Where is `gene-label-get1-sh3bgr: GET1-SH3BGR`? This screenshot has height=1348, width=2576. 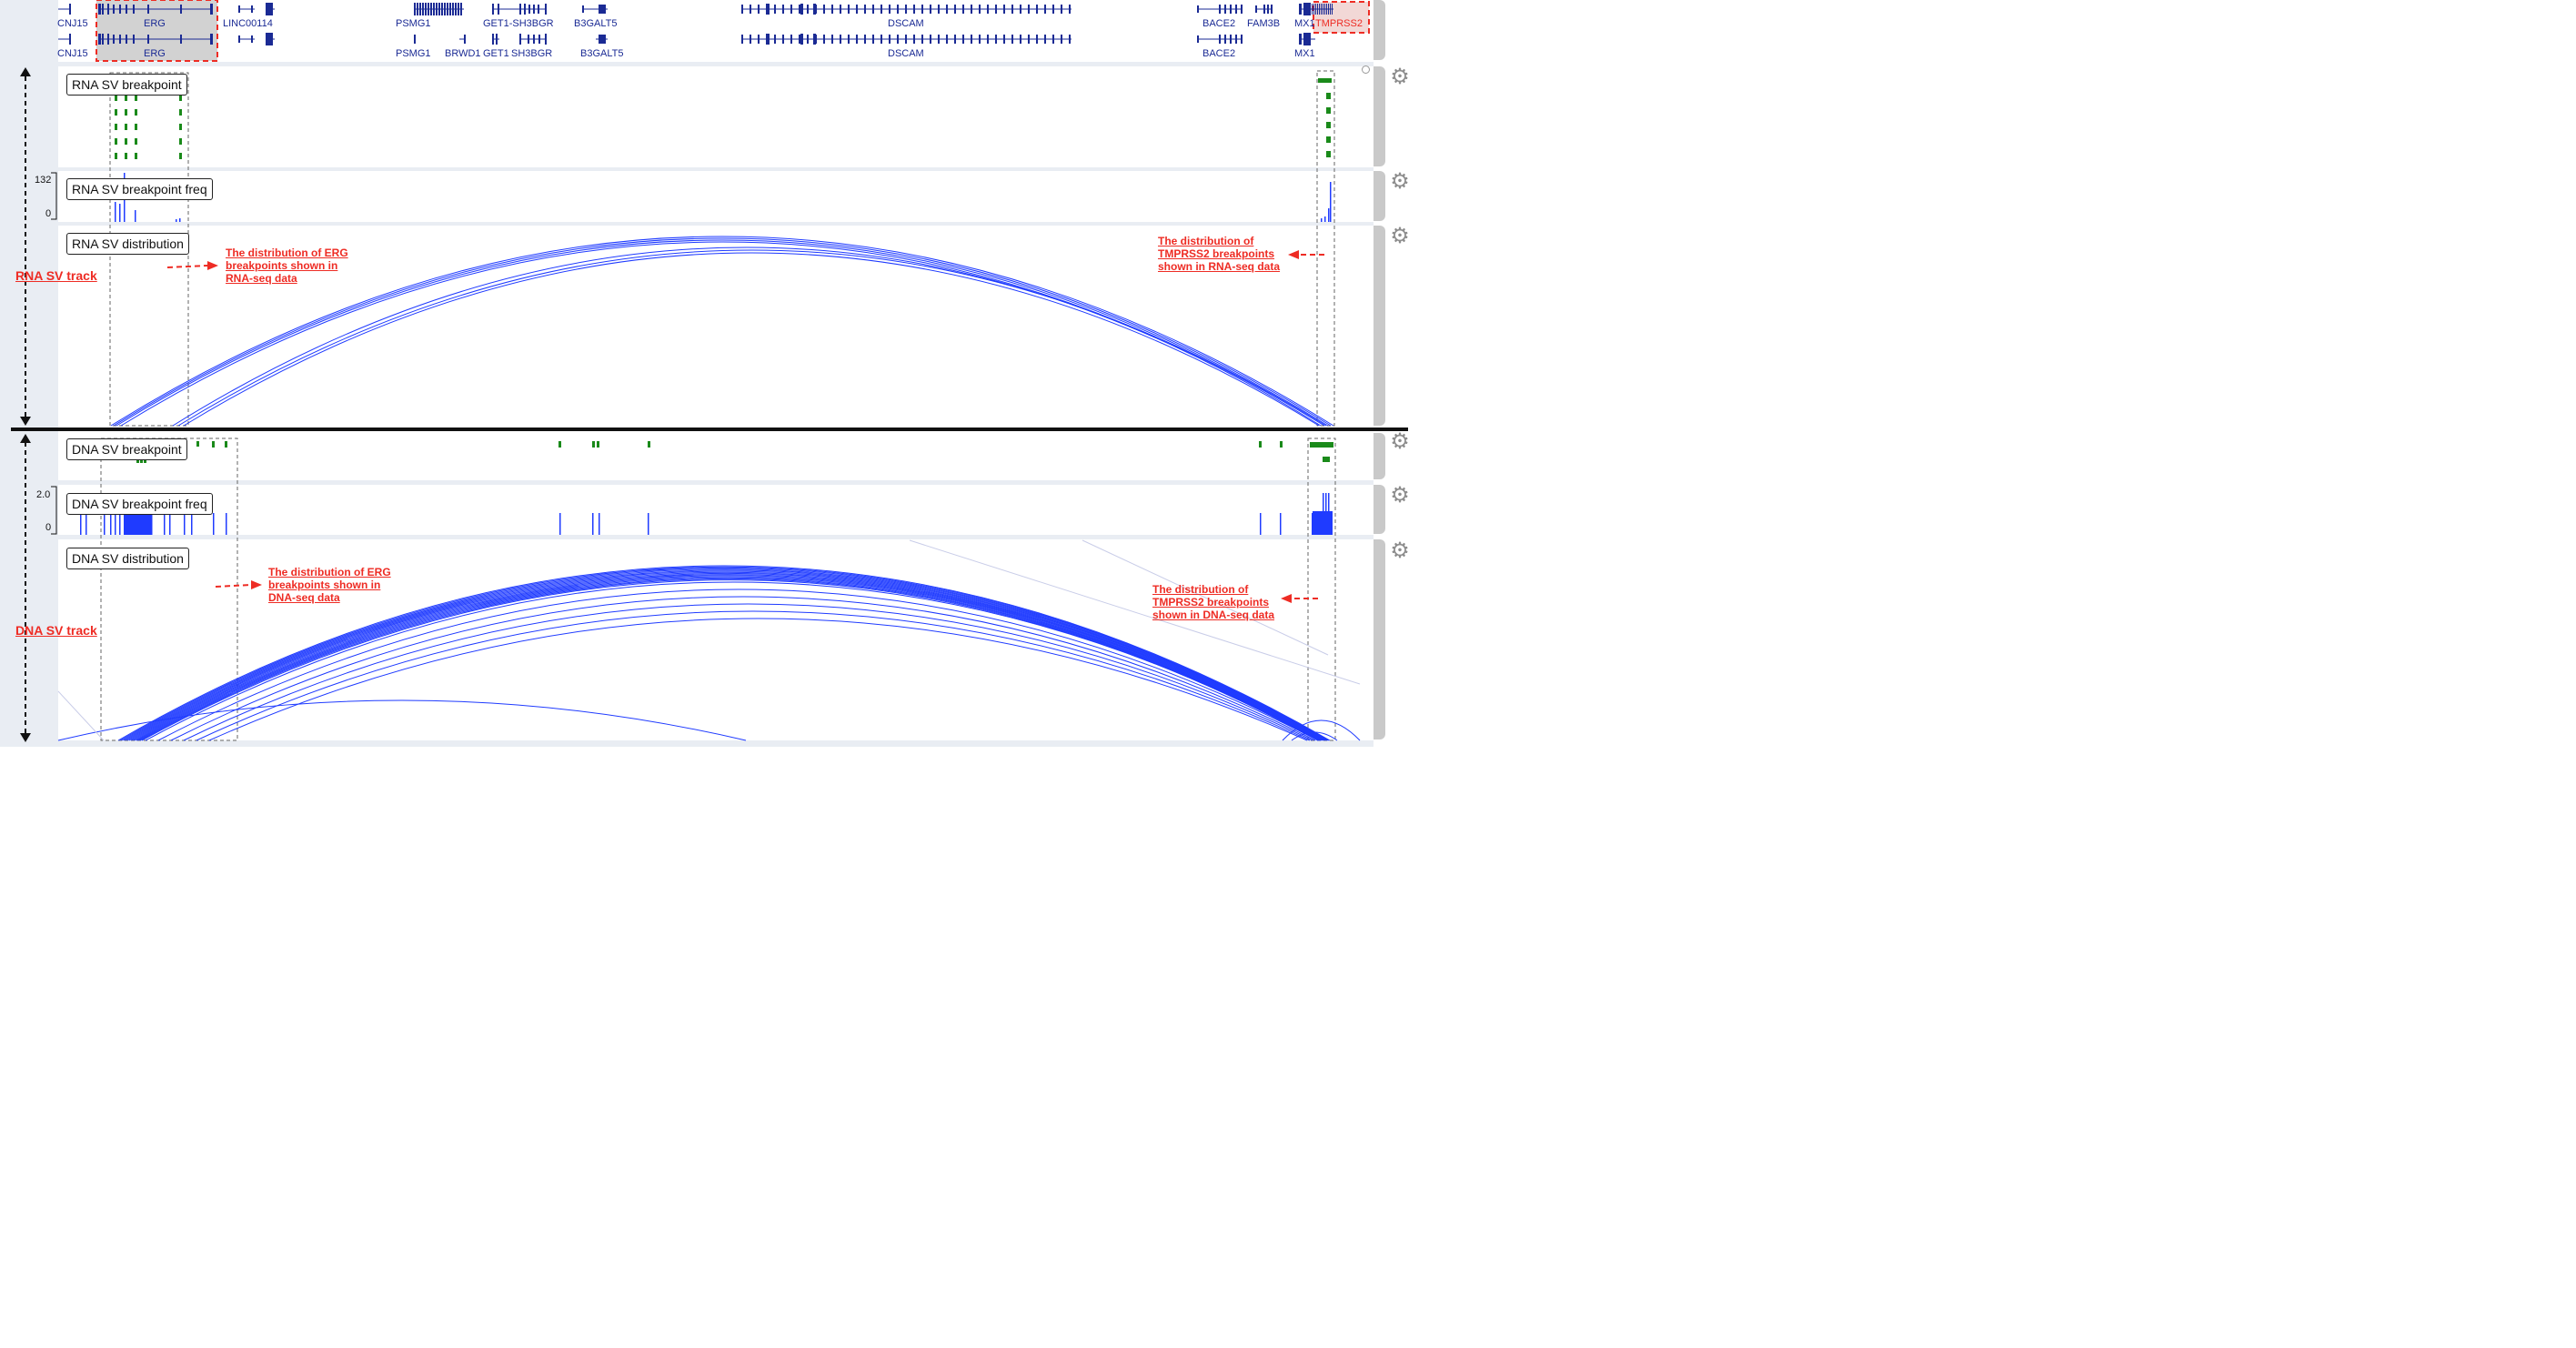 gene-label-get1-sh3bgr: GET1-SH3BGR is located at coordinates (518, 24).